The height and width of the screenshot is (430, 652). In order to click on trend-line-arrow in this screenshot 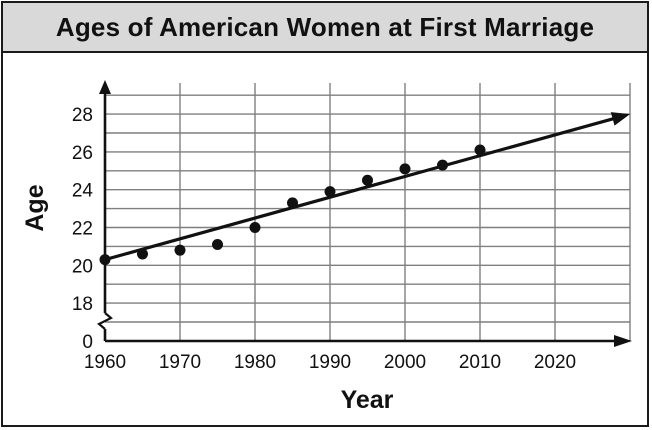, I will do `click(620, 119)`.